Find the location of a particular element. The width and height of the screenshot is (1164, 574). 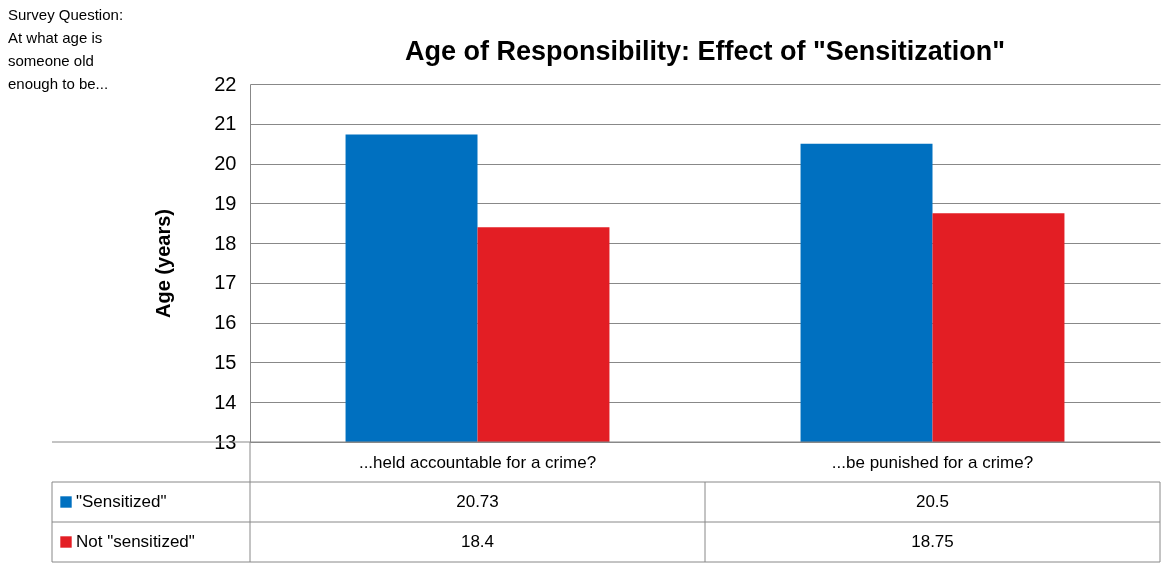

y-tick-label: 19 is located at coordinates (225, 202).